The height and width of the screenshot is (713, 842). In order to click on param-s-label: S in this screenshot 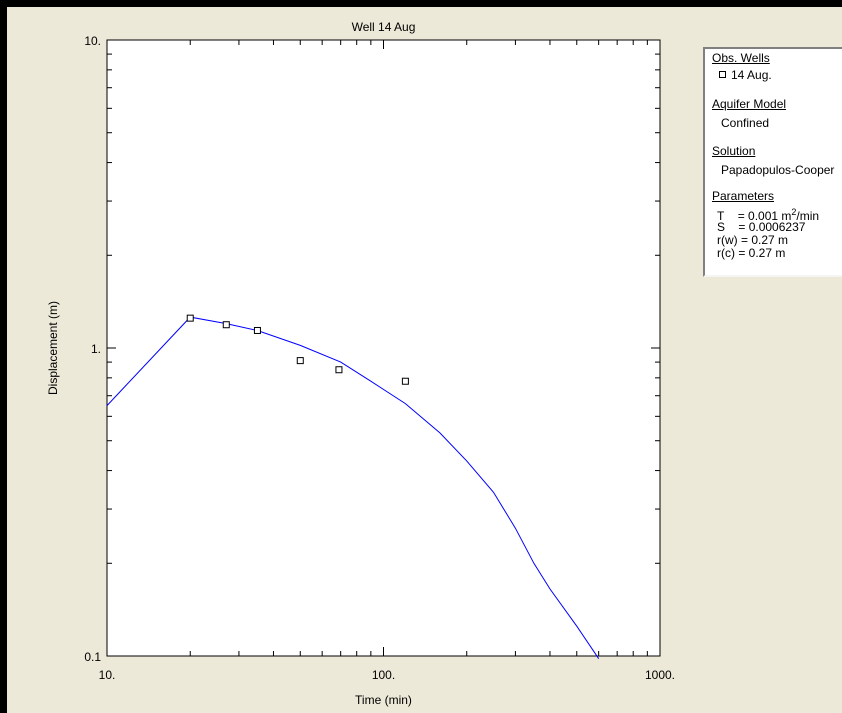, I will do `click(721, 227)`.